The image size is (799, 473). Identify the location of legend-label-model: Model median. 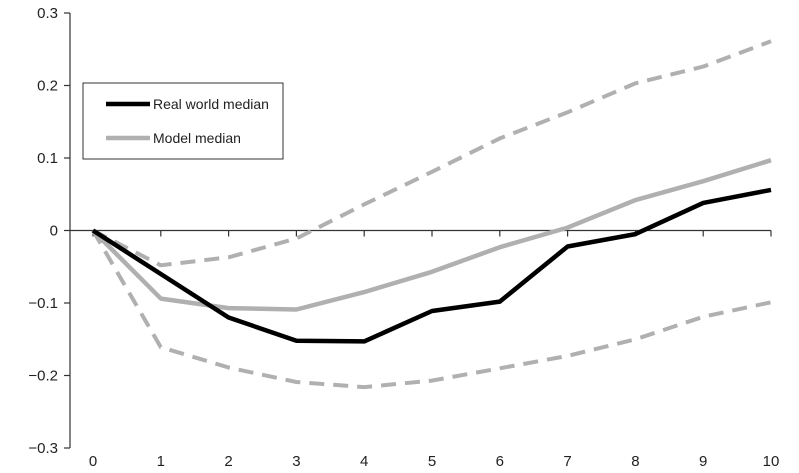
(197, 138).